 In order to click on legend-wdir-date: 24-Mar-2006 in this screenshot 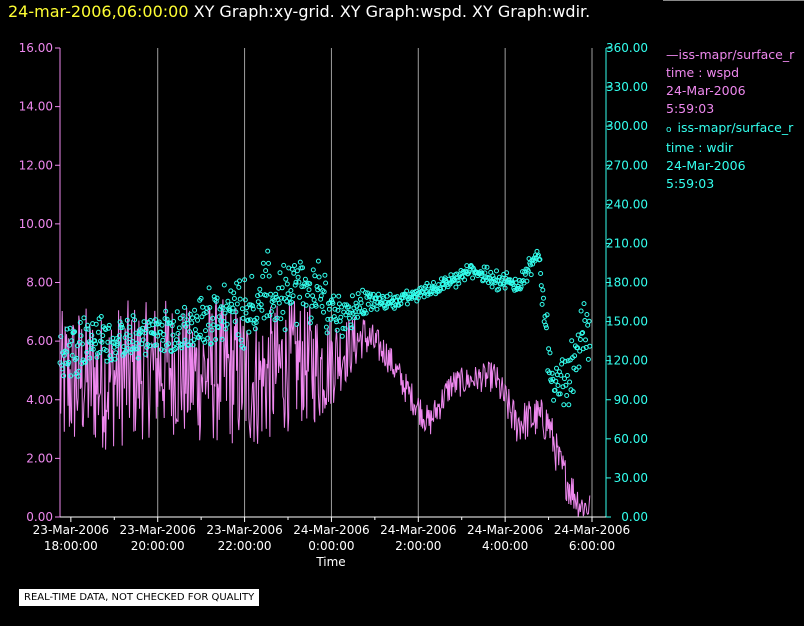, I will do `click(706, 165)`.